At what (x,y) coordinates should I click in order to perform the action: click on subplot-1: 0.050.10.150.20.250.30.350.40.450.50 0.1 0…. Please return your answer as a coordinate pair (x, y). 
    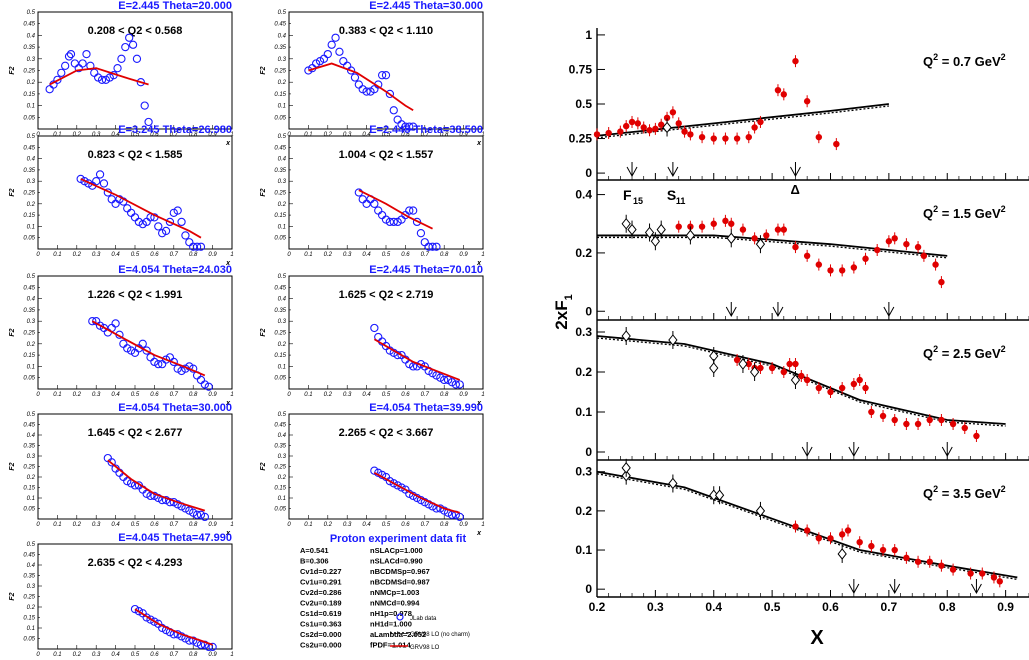
    Looking at the image, I should click on (121, 73).